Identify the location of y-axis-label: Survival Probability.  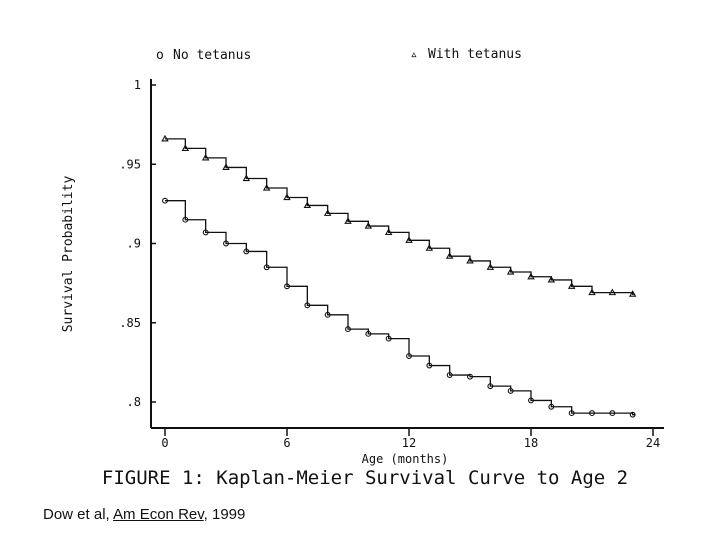
(68, 254).